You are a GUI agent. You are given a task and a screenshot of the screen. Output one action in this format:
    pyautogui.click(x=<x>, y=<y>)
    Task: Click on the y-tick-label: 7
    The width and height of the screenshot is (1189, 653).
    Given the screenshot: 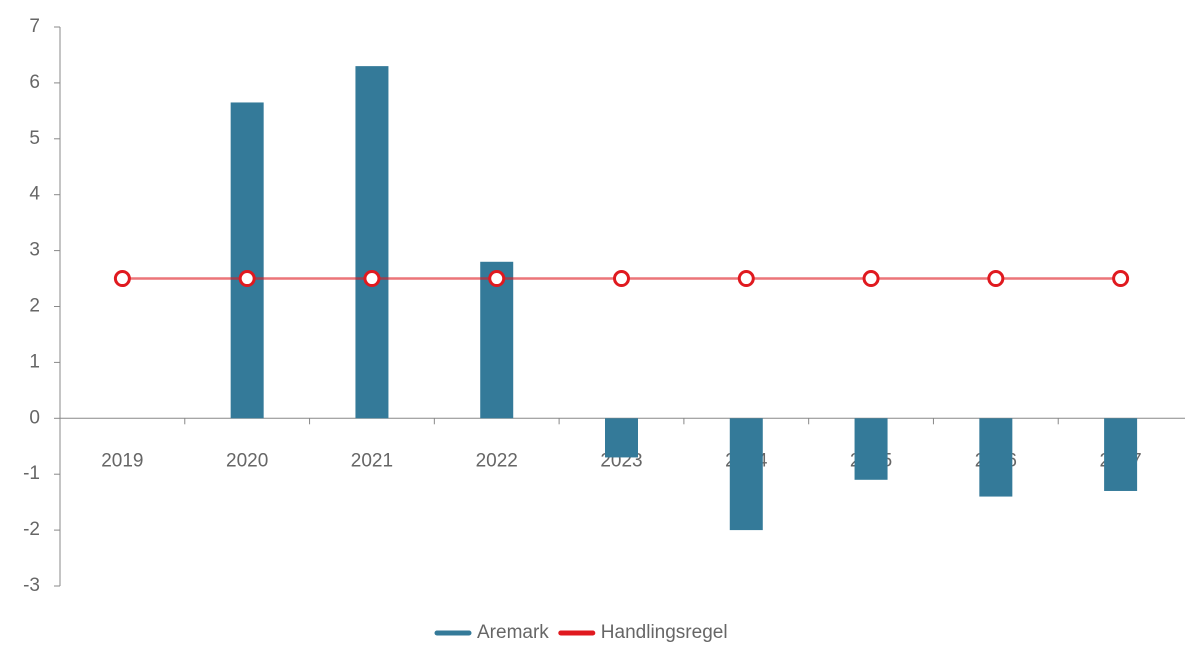 What is the action you would take?
    pyautogui.click(x=34, y=26)
    